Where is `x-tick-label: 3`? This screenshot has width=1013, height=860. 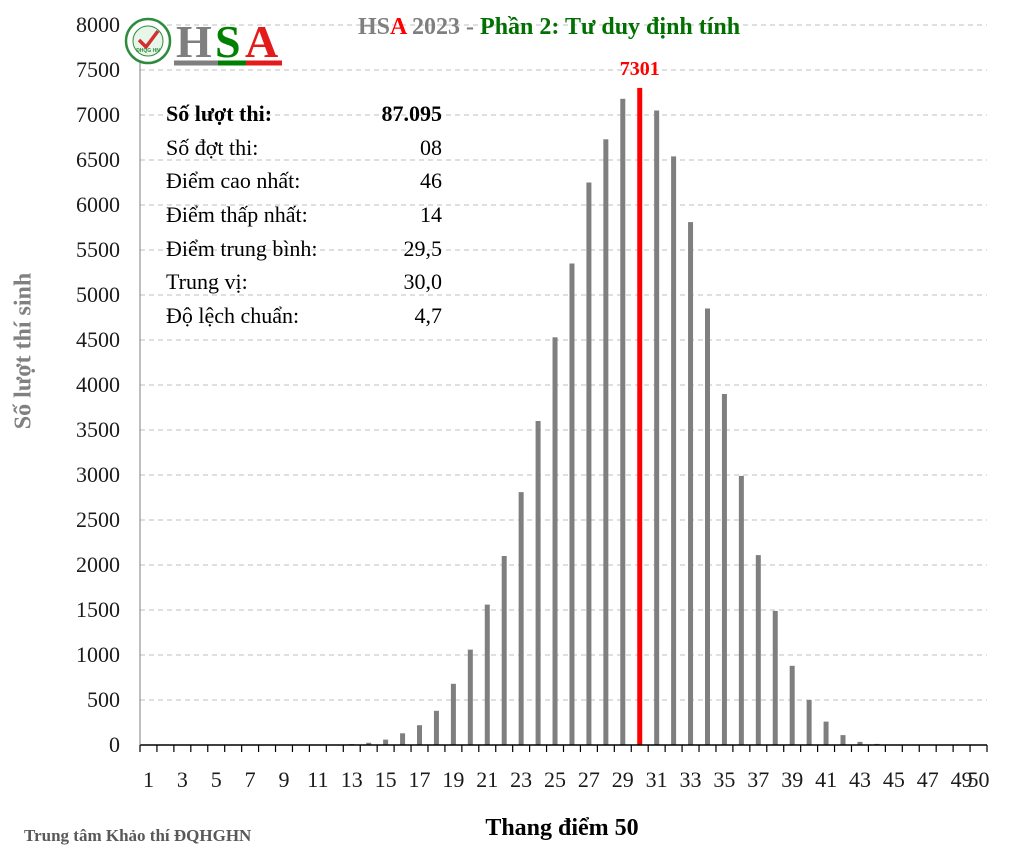
x-tick-label: 3 is located at coordinates (182, 779).